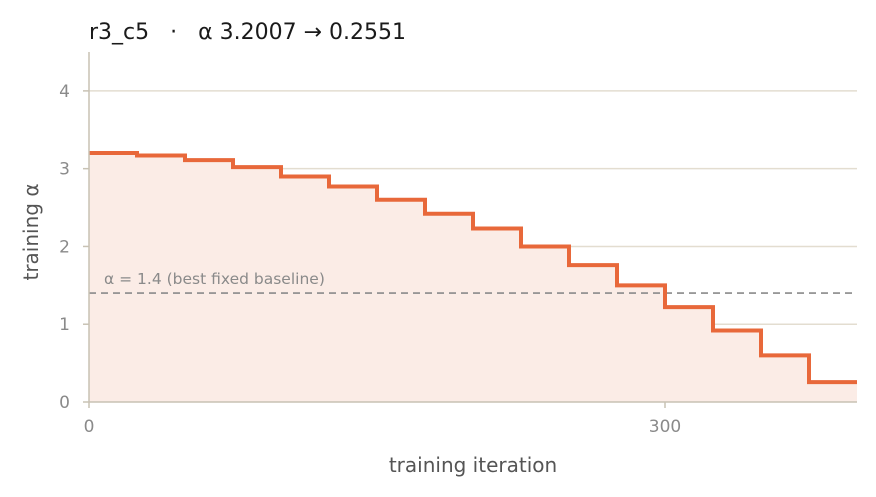 This screenshot has width=876, height=497. Describe the element at coordinates (247, 32) in the screenshot. I see `chart-title: r3_c5 · α 3.2007 → 0.2551` at that location.